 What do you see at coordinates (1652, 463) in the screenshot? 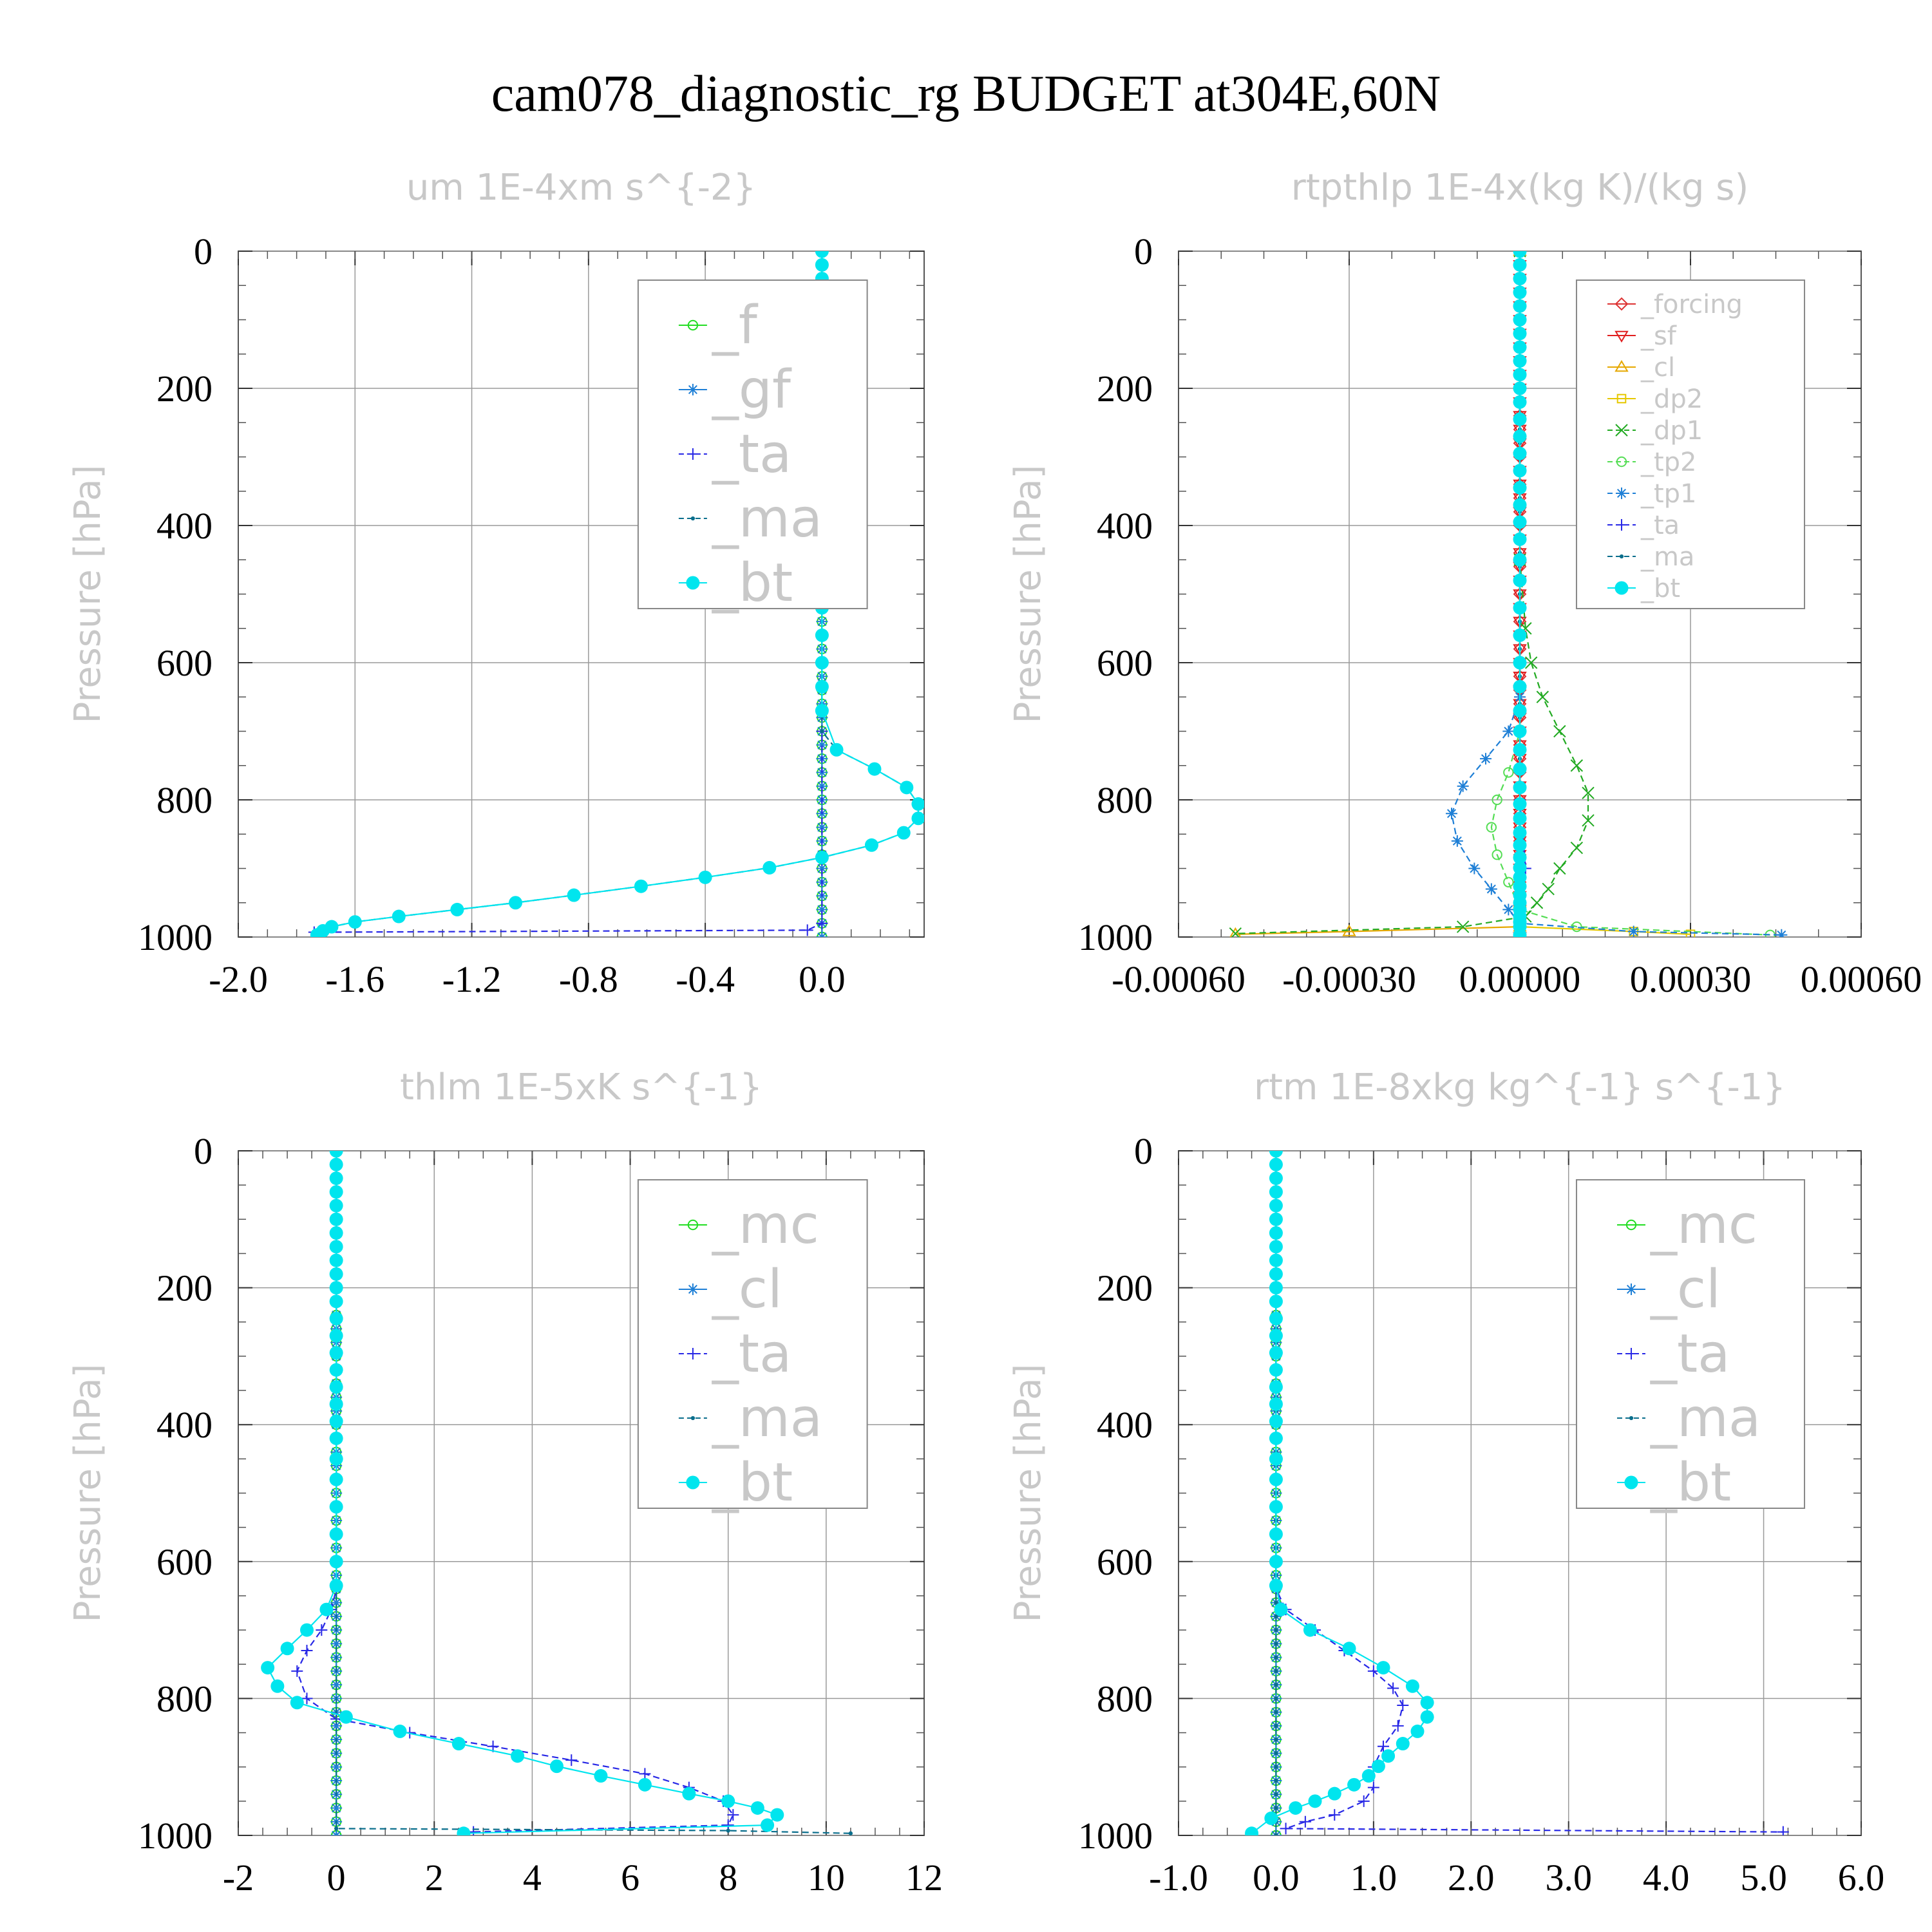
I see `legend-item-tp2: _tp2` at bounding box center [1652, 463].